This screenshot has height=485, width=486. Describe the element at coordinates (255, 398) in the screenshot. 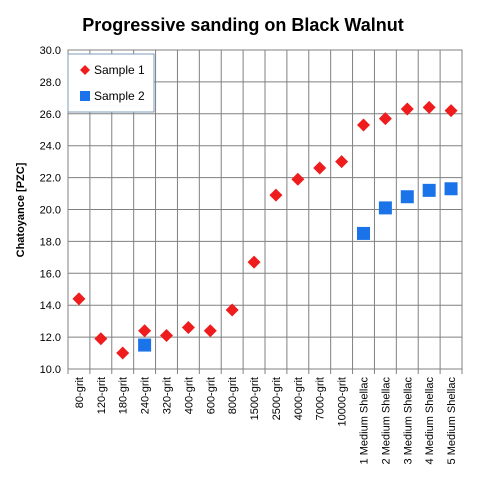

I see `x-tick-label: 1500-grit` at that location.